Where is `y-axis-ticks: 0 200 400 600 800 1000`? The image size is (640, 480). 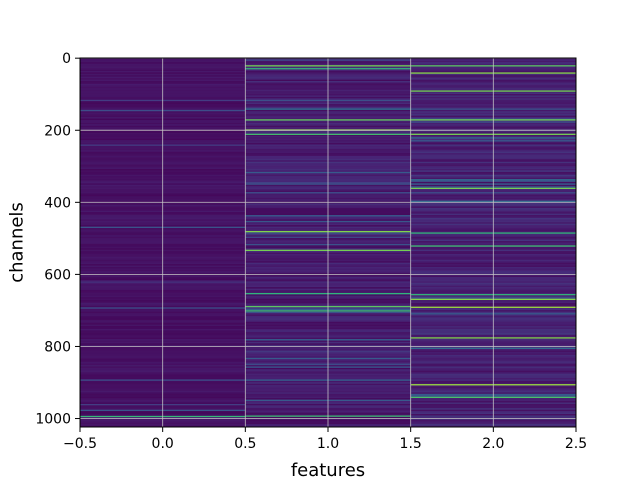
y-axis-ticks: 0 200 400 600 800 1000 is located at coordinates (57, 239).